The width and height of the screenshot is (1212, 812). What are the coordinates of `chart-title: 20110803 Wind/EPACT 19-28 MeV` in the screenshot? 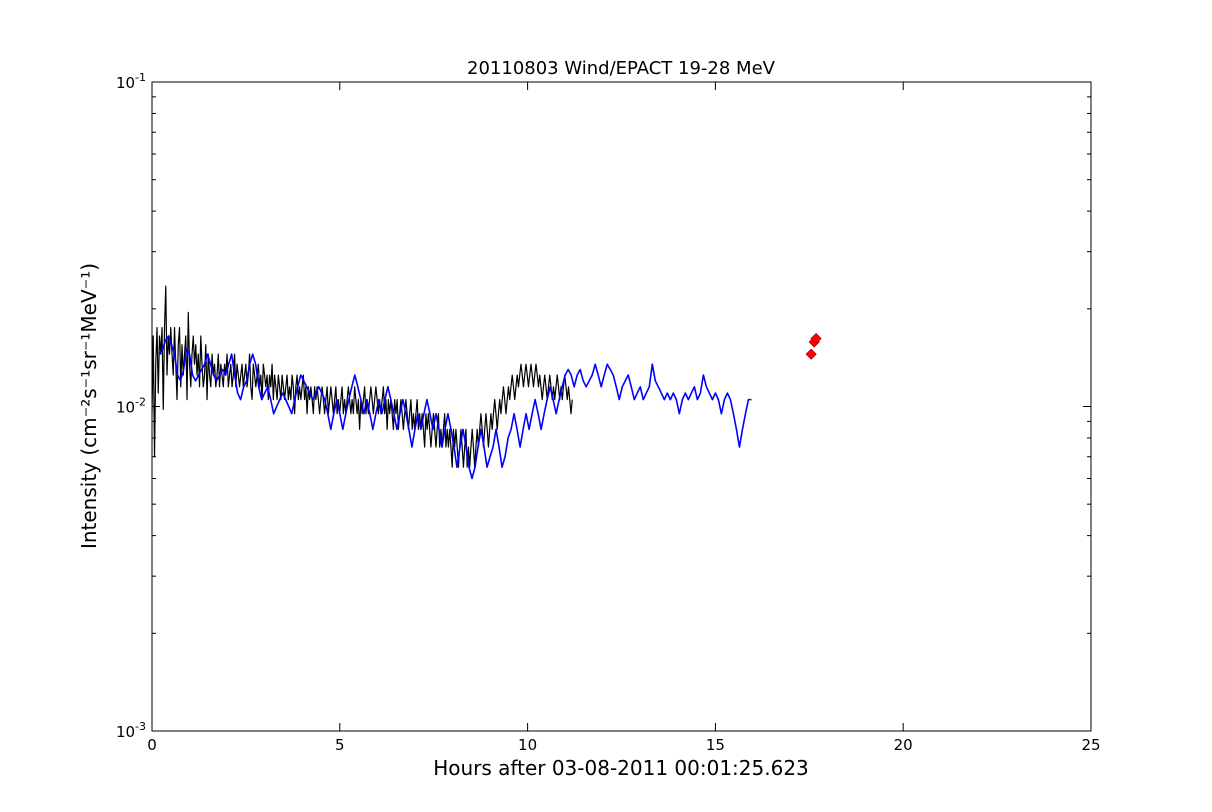 It's located at (621, 68).